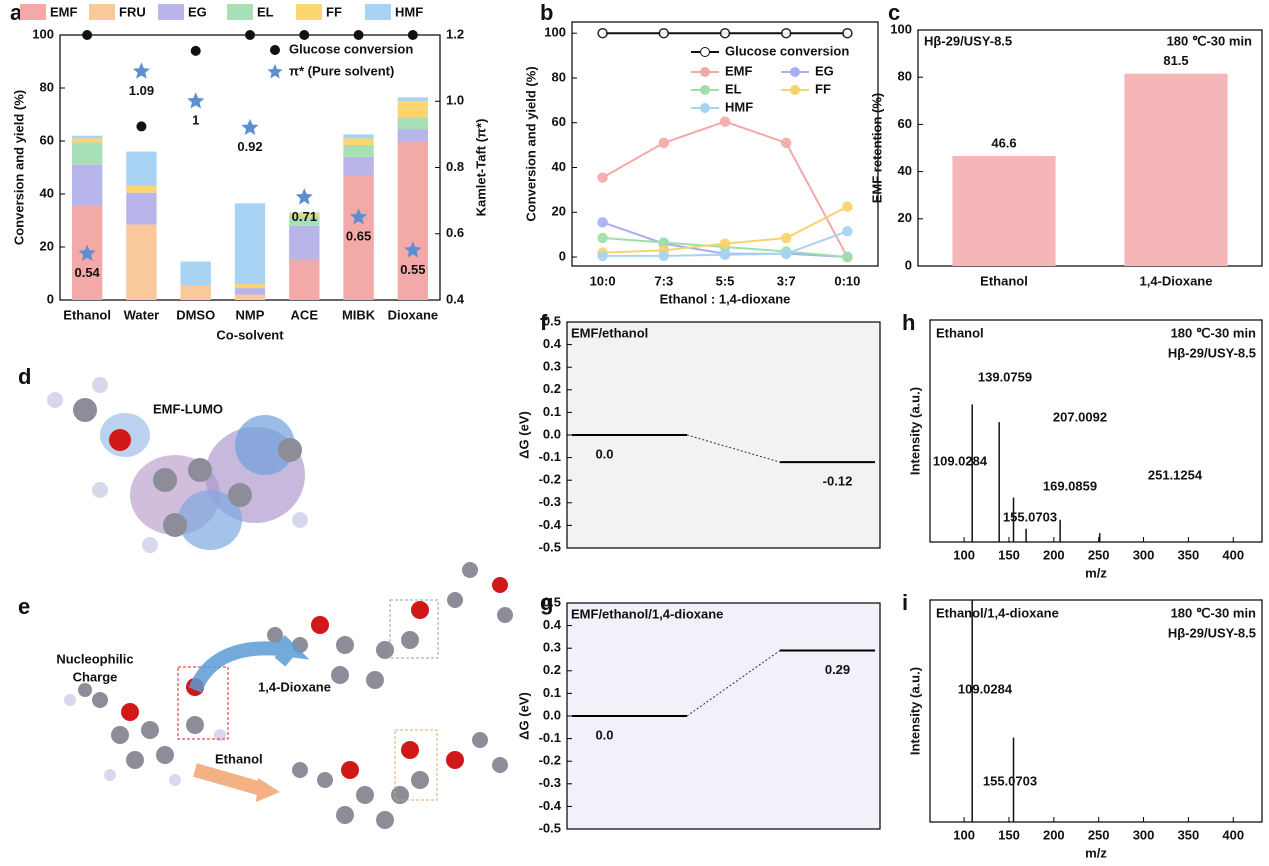  I want to click on panel-letter: e, so click(24, 606).